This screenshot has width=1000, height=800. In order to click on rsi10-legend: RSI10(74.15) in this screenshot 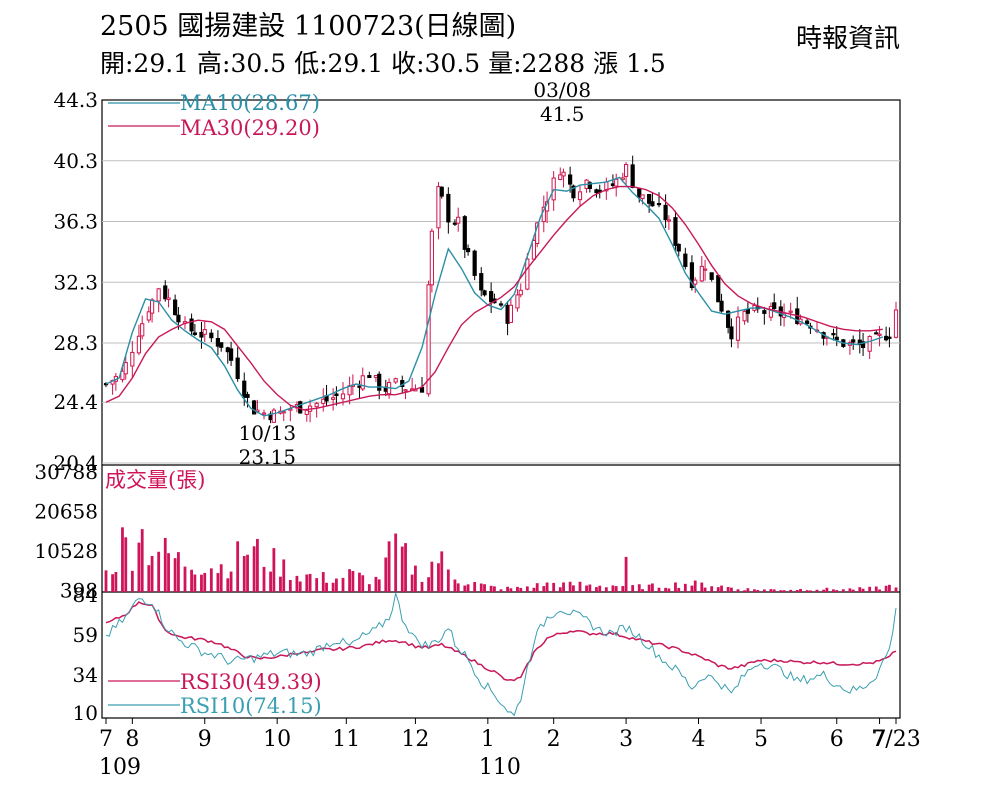, I will do `click(251, 706)`.